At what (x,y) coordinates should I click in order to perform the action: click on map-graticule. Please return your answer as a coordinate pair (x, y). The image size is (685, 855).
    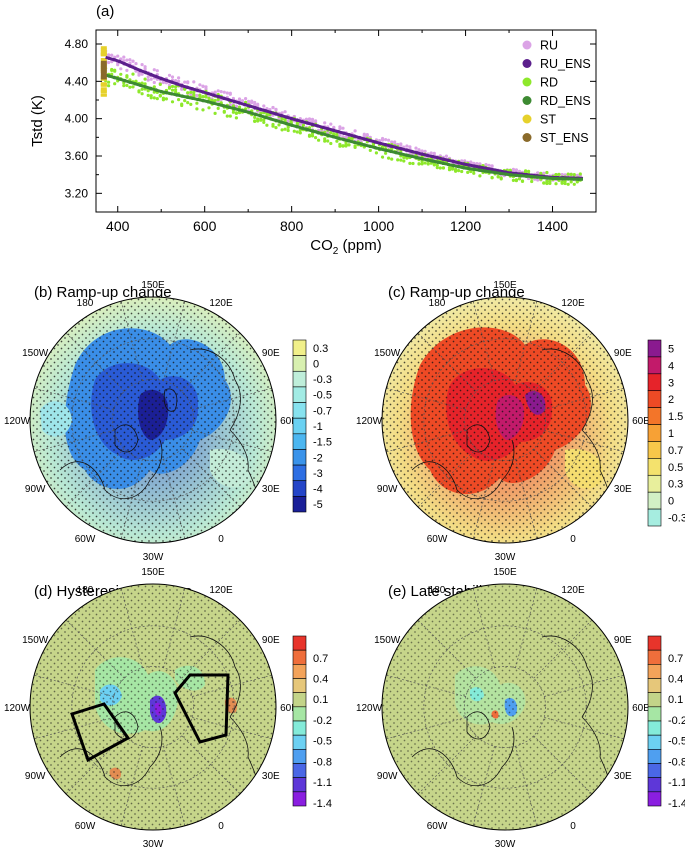
    Looking at the image, I should click on (153, 420).